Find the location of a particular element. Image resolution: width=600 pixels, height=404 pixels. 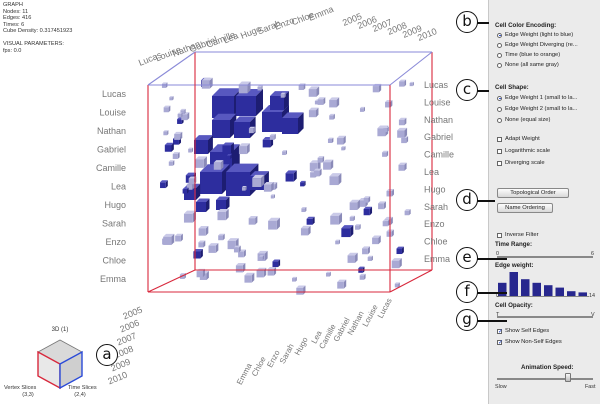

log-scale-check: Logarithmic scale is located at coordinates (523, 151).